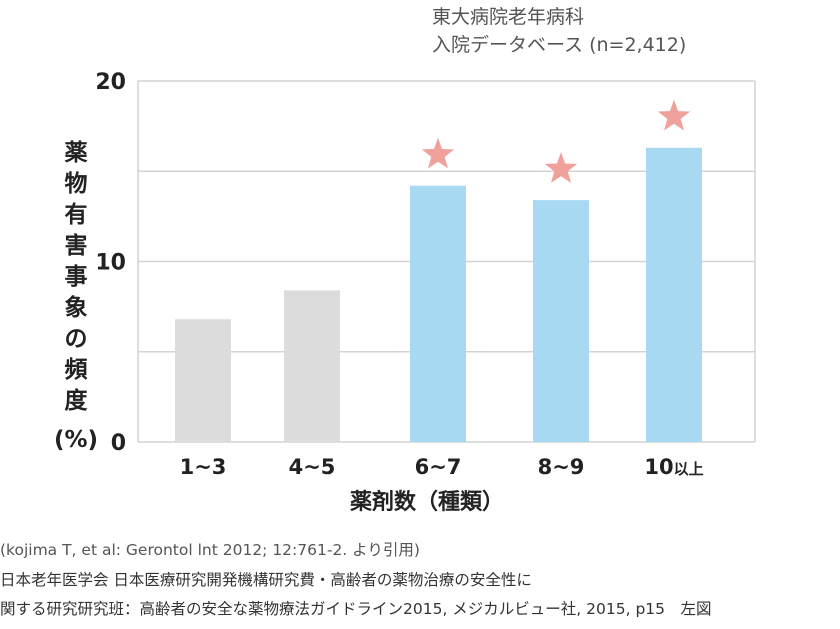 This screenshot has height=629, width=840. What do you see at coordinates (203, 467) in the screenshot?
I see `x-tick-label: 1~3` at bounding box center [203, 467].